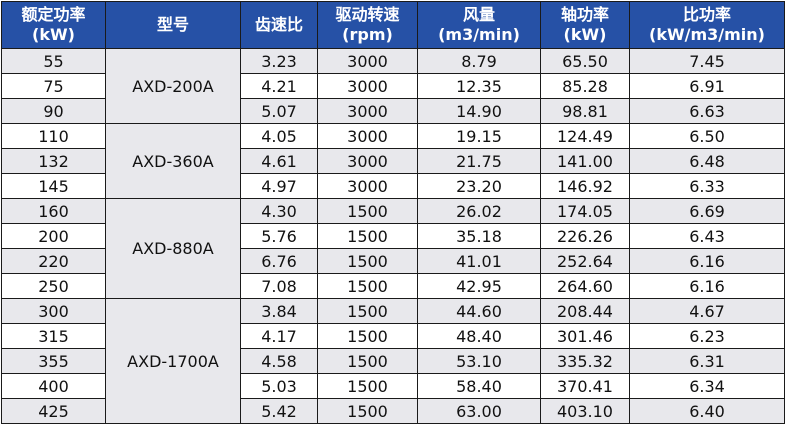 This screenshot has width=786, height=443. What do you see at coordinates (479, 286) in the screenshot?
I see `cell-flow: 42.95` at bounding box center [479, 286].